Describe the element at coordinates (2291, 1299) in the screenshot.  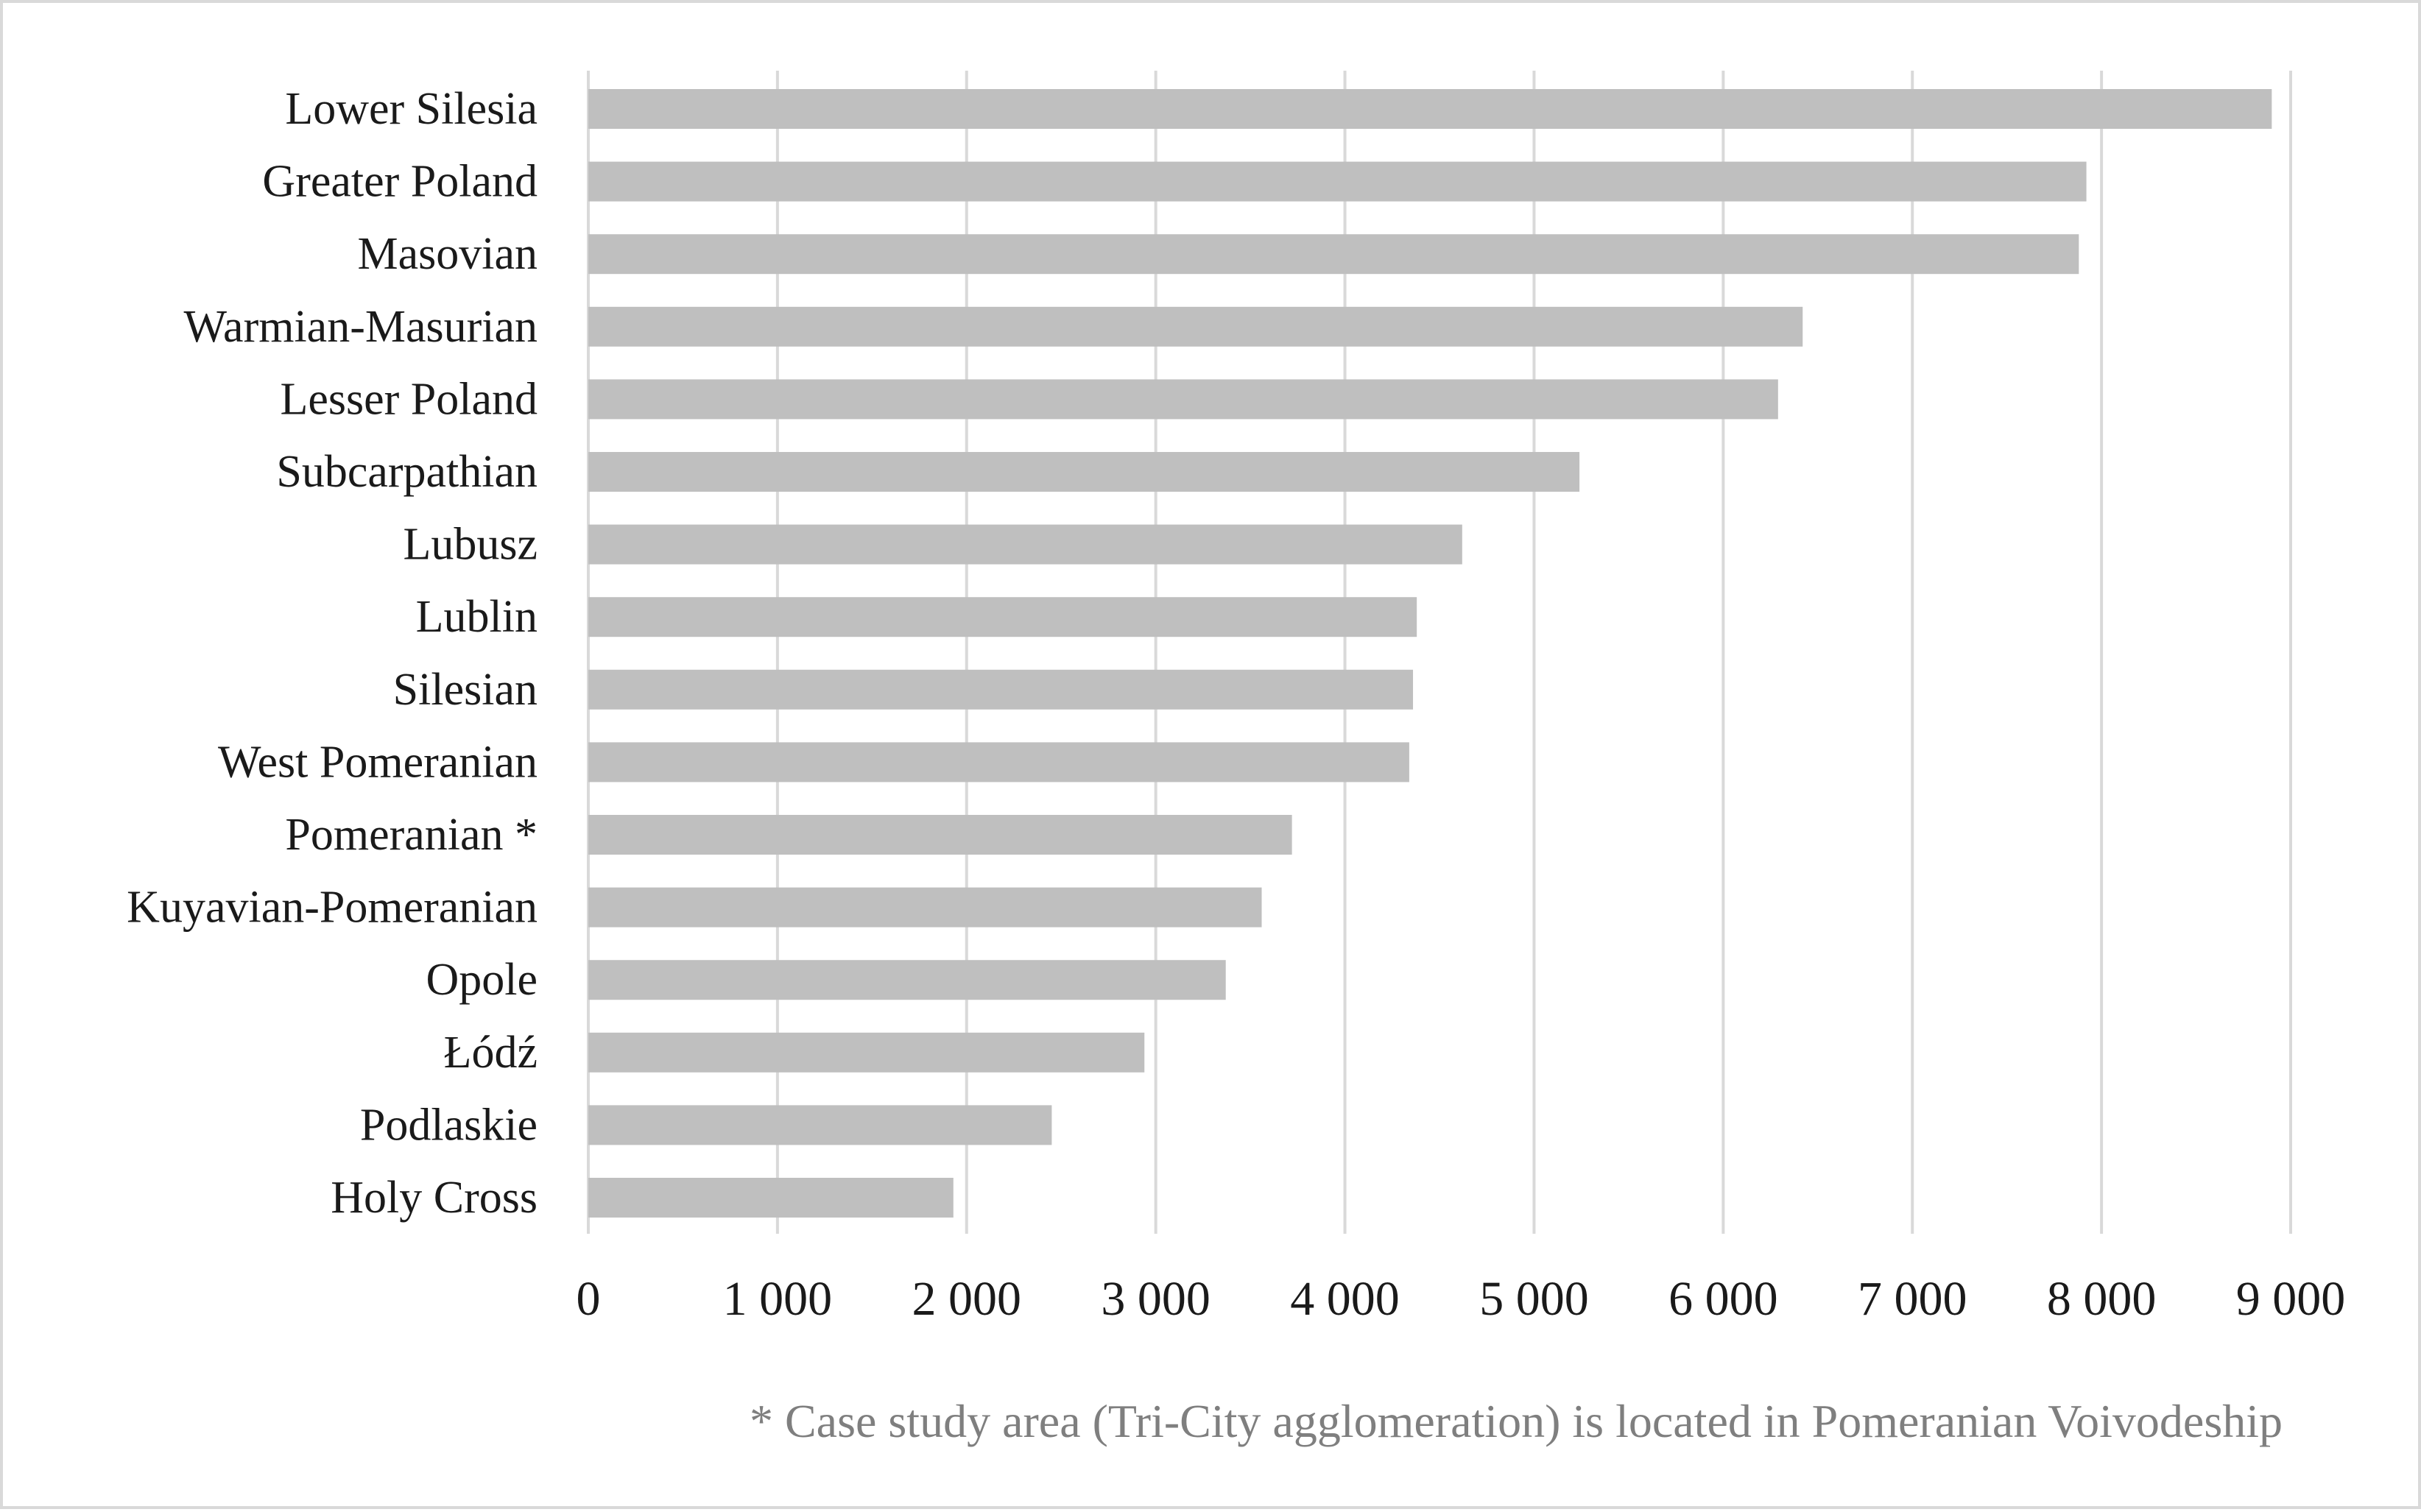
I see `x-tick-label: 9 000` at that location.